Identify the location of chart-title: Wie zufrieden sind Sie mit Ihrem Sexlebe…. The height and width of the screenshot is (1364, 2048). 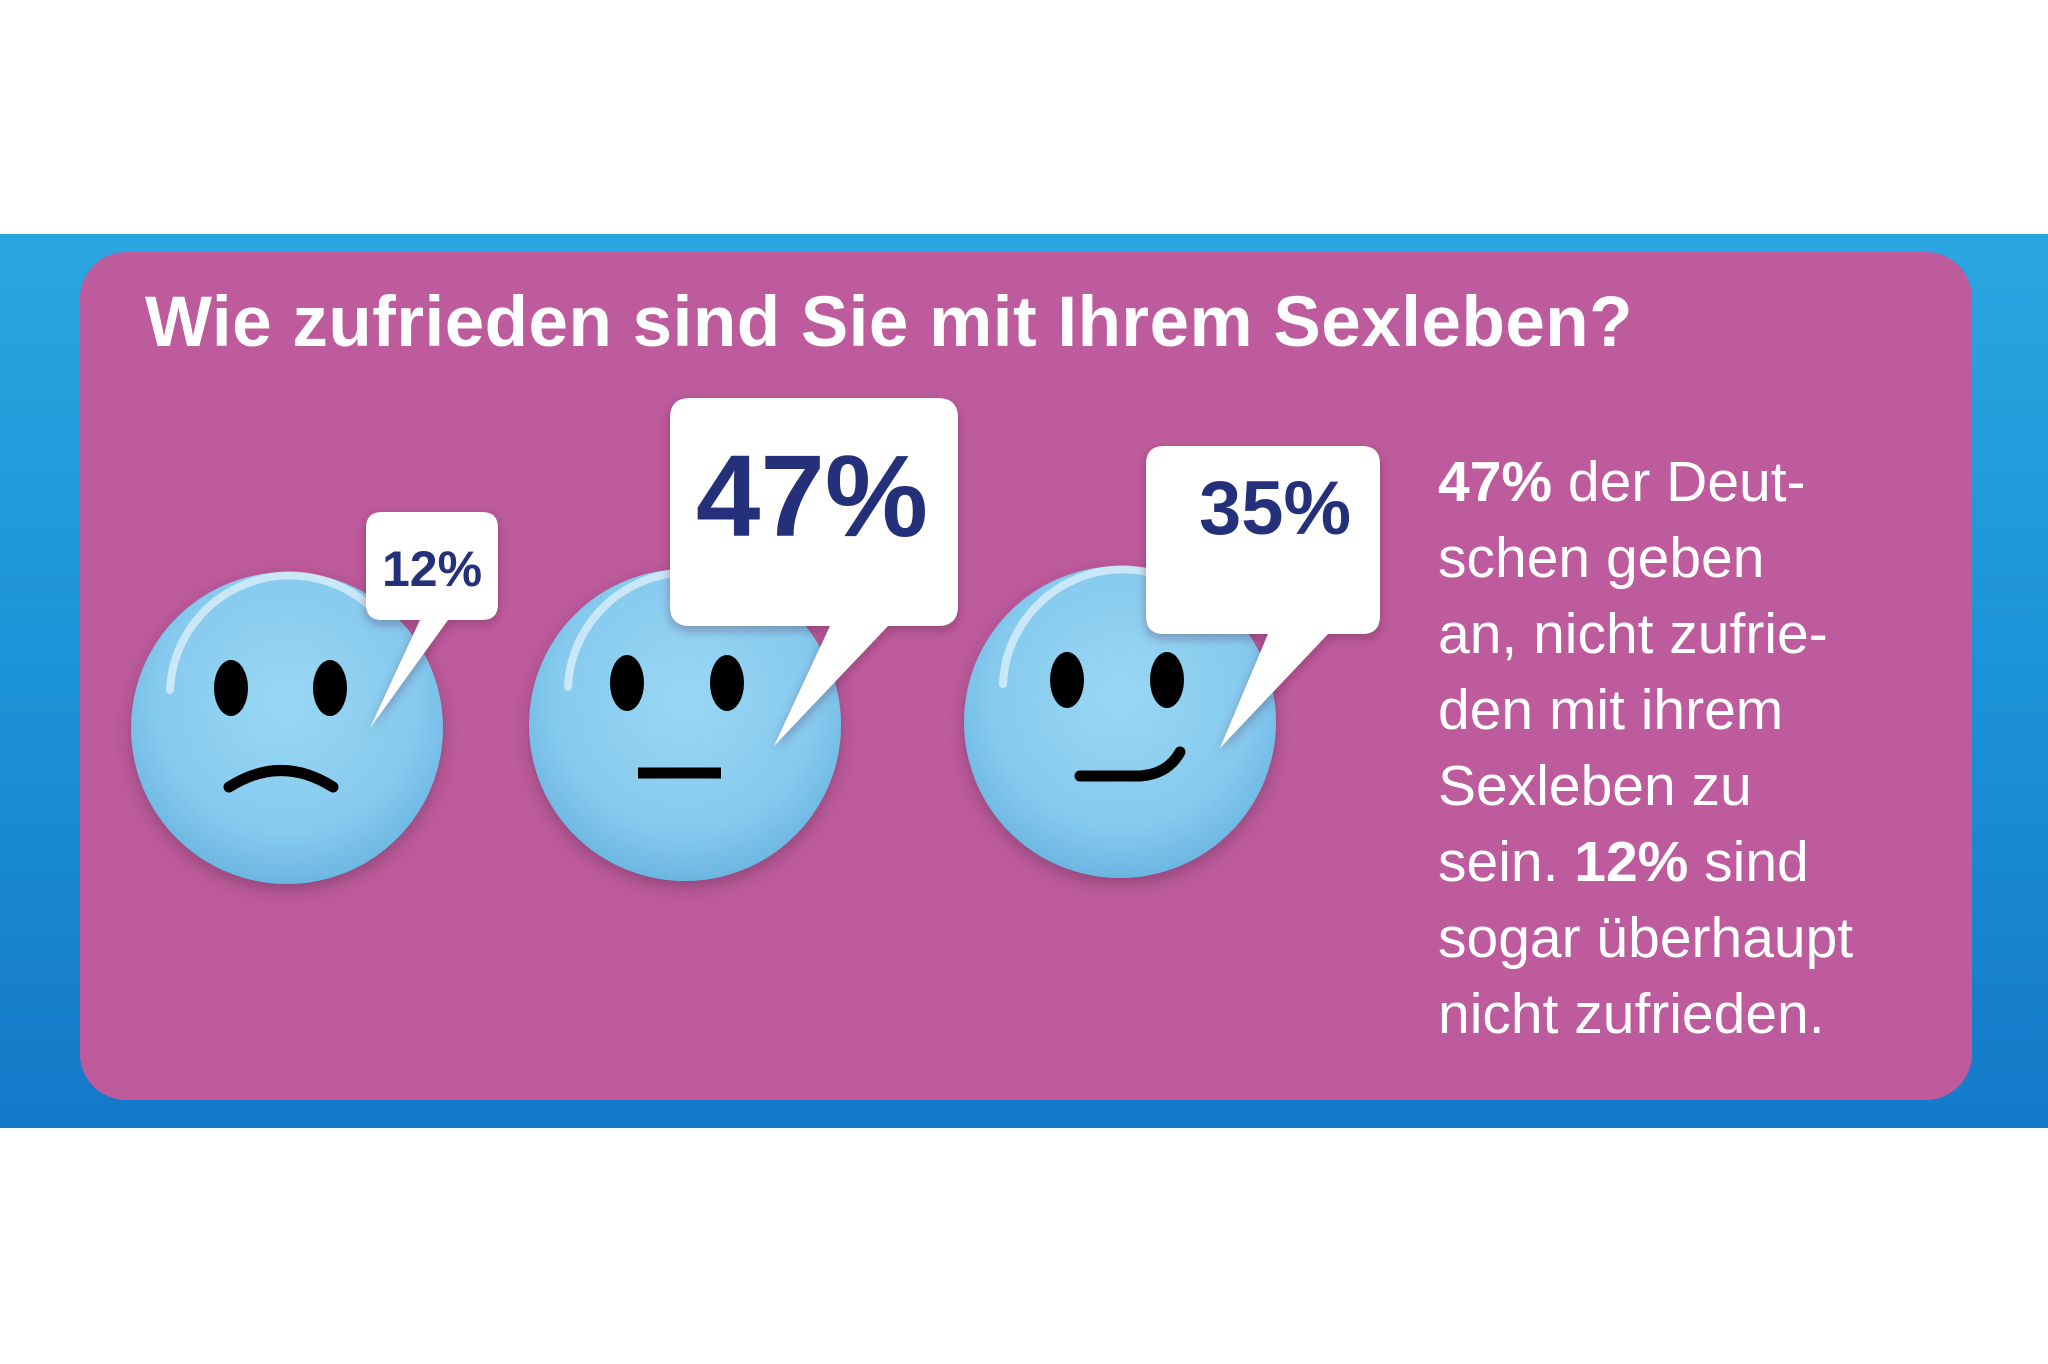
(889, 322).